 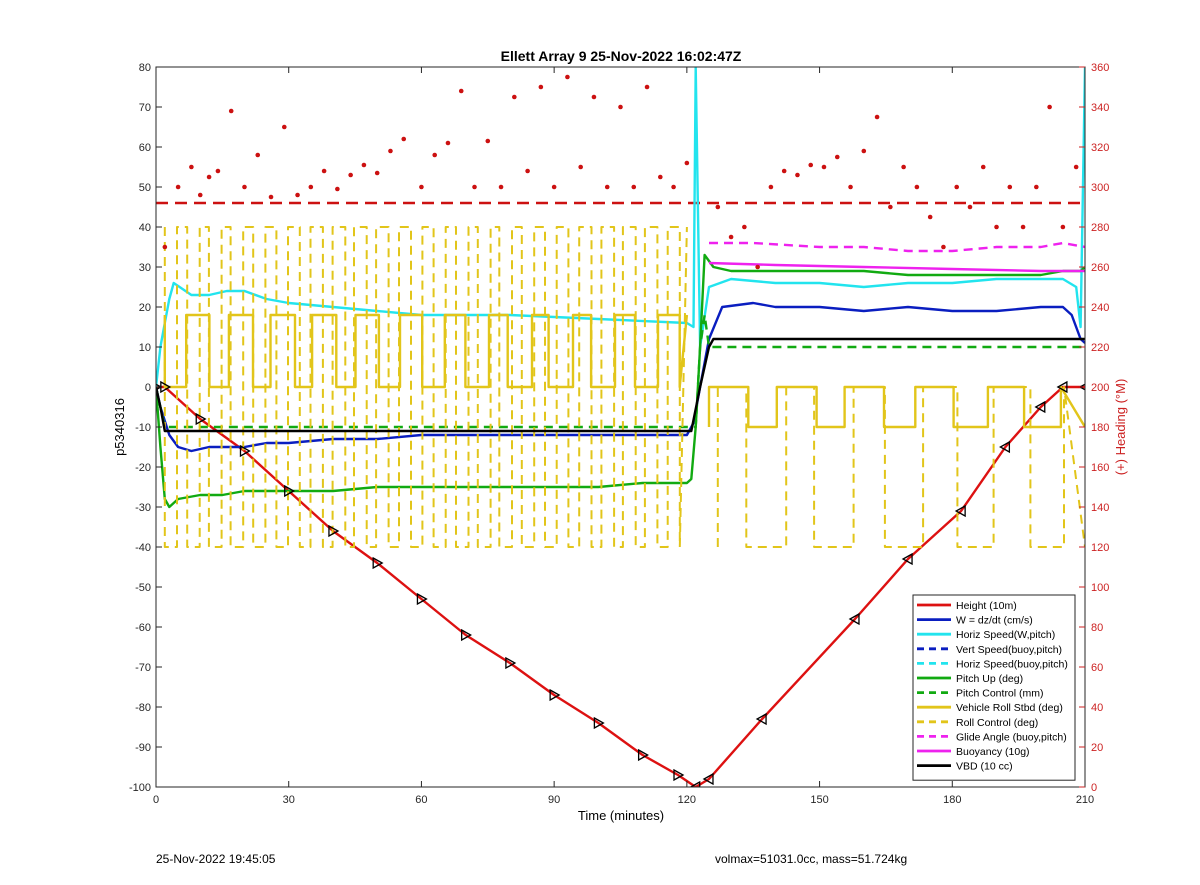 What do you see at coordinates (143, 668) in the screenshot?
I see `y-tick-label: -70` at bounding box center [143, 668].